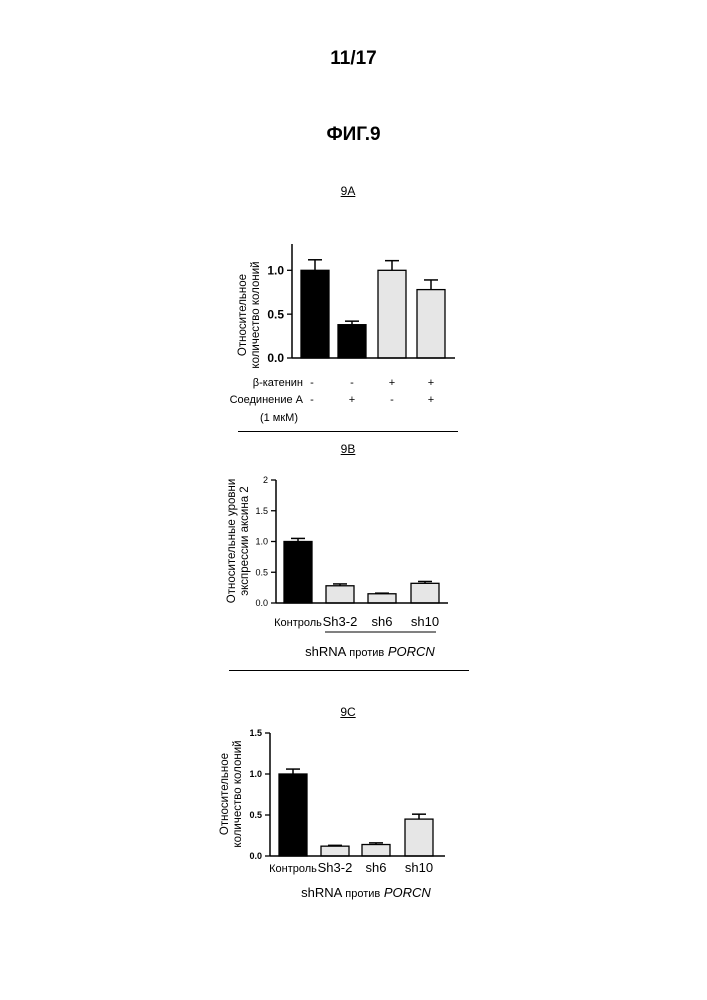 Image resolution: width=707 pixels, height=1000 pixels. What do you see at coordinates (259, 794) in the screenshot?
I see `chart-9c-yticks: 0.0 0.5 1.0 1.5` at bounding box center [259, 794].